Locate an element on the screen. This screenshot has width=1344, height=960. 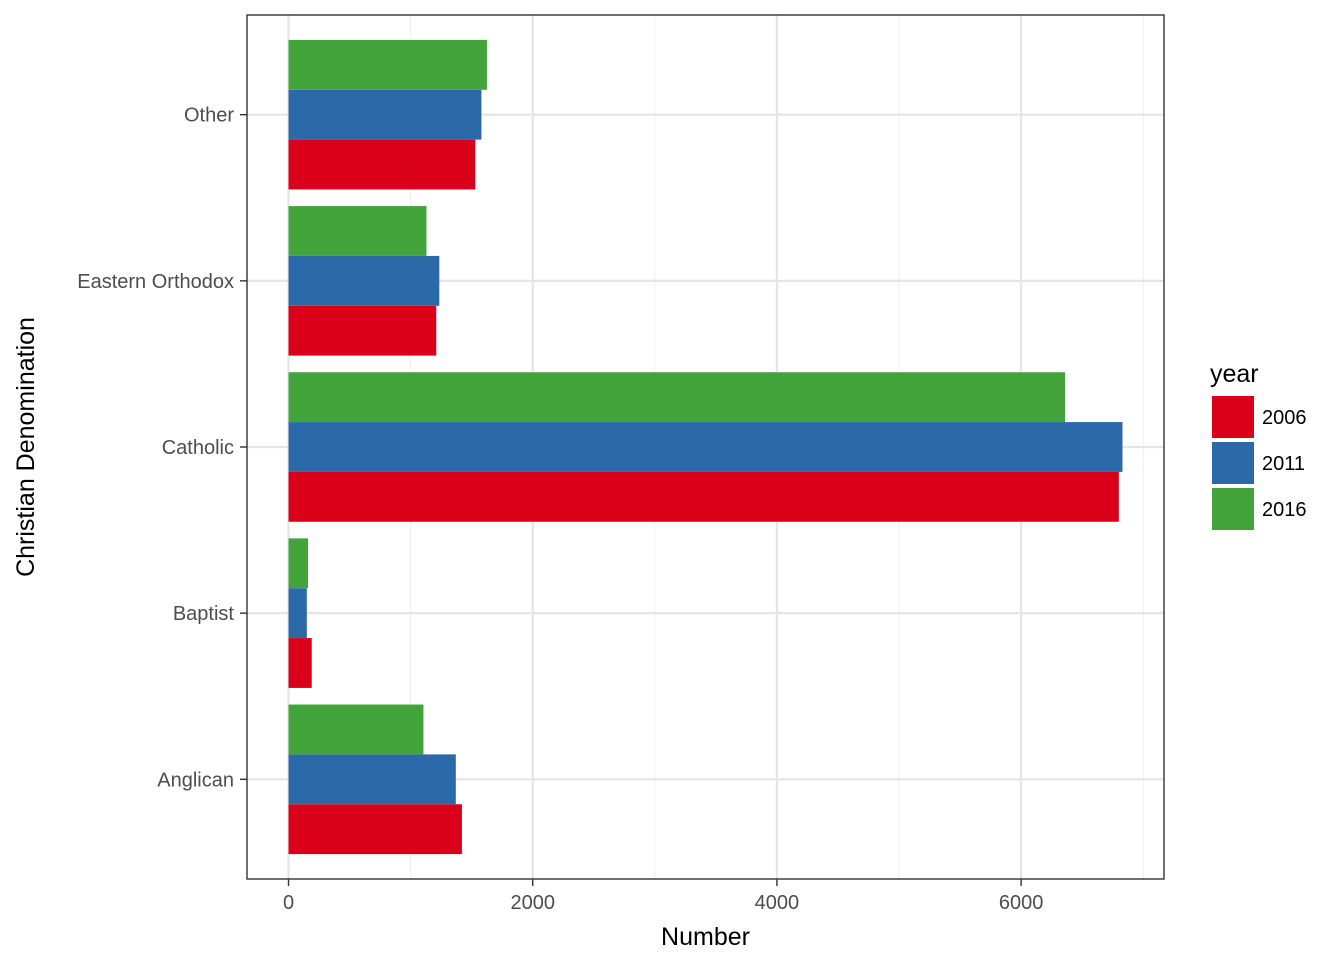
x-tick-label: 0 is located at coordinates (288, 903).